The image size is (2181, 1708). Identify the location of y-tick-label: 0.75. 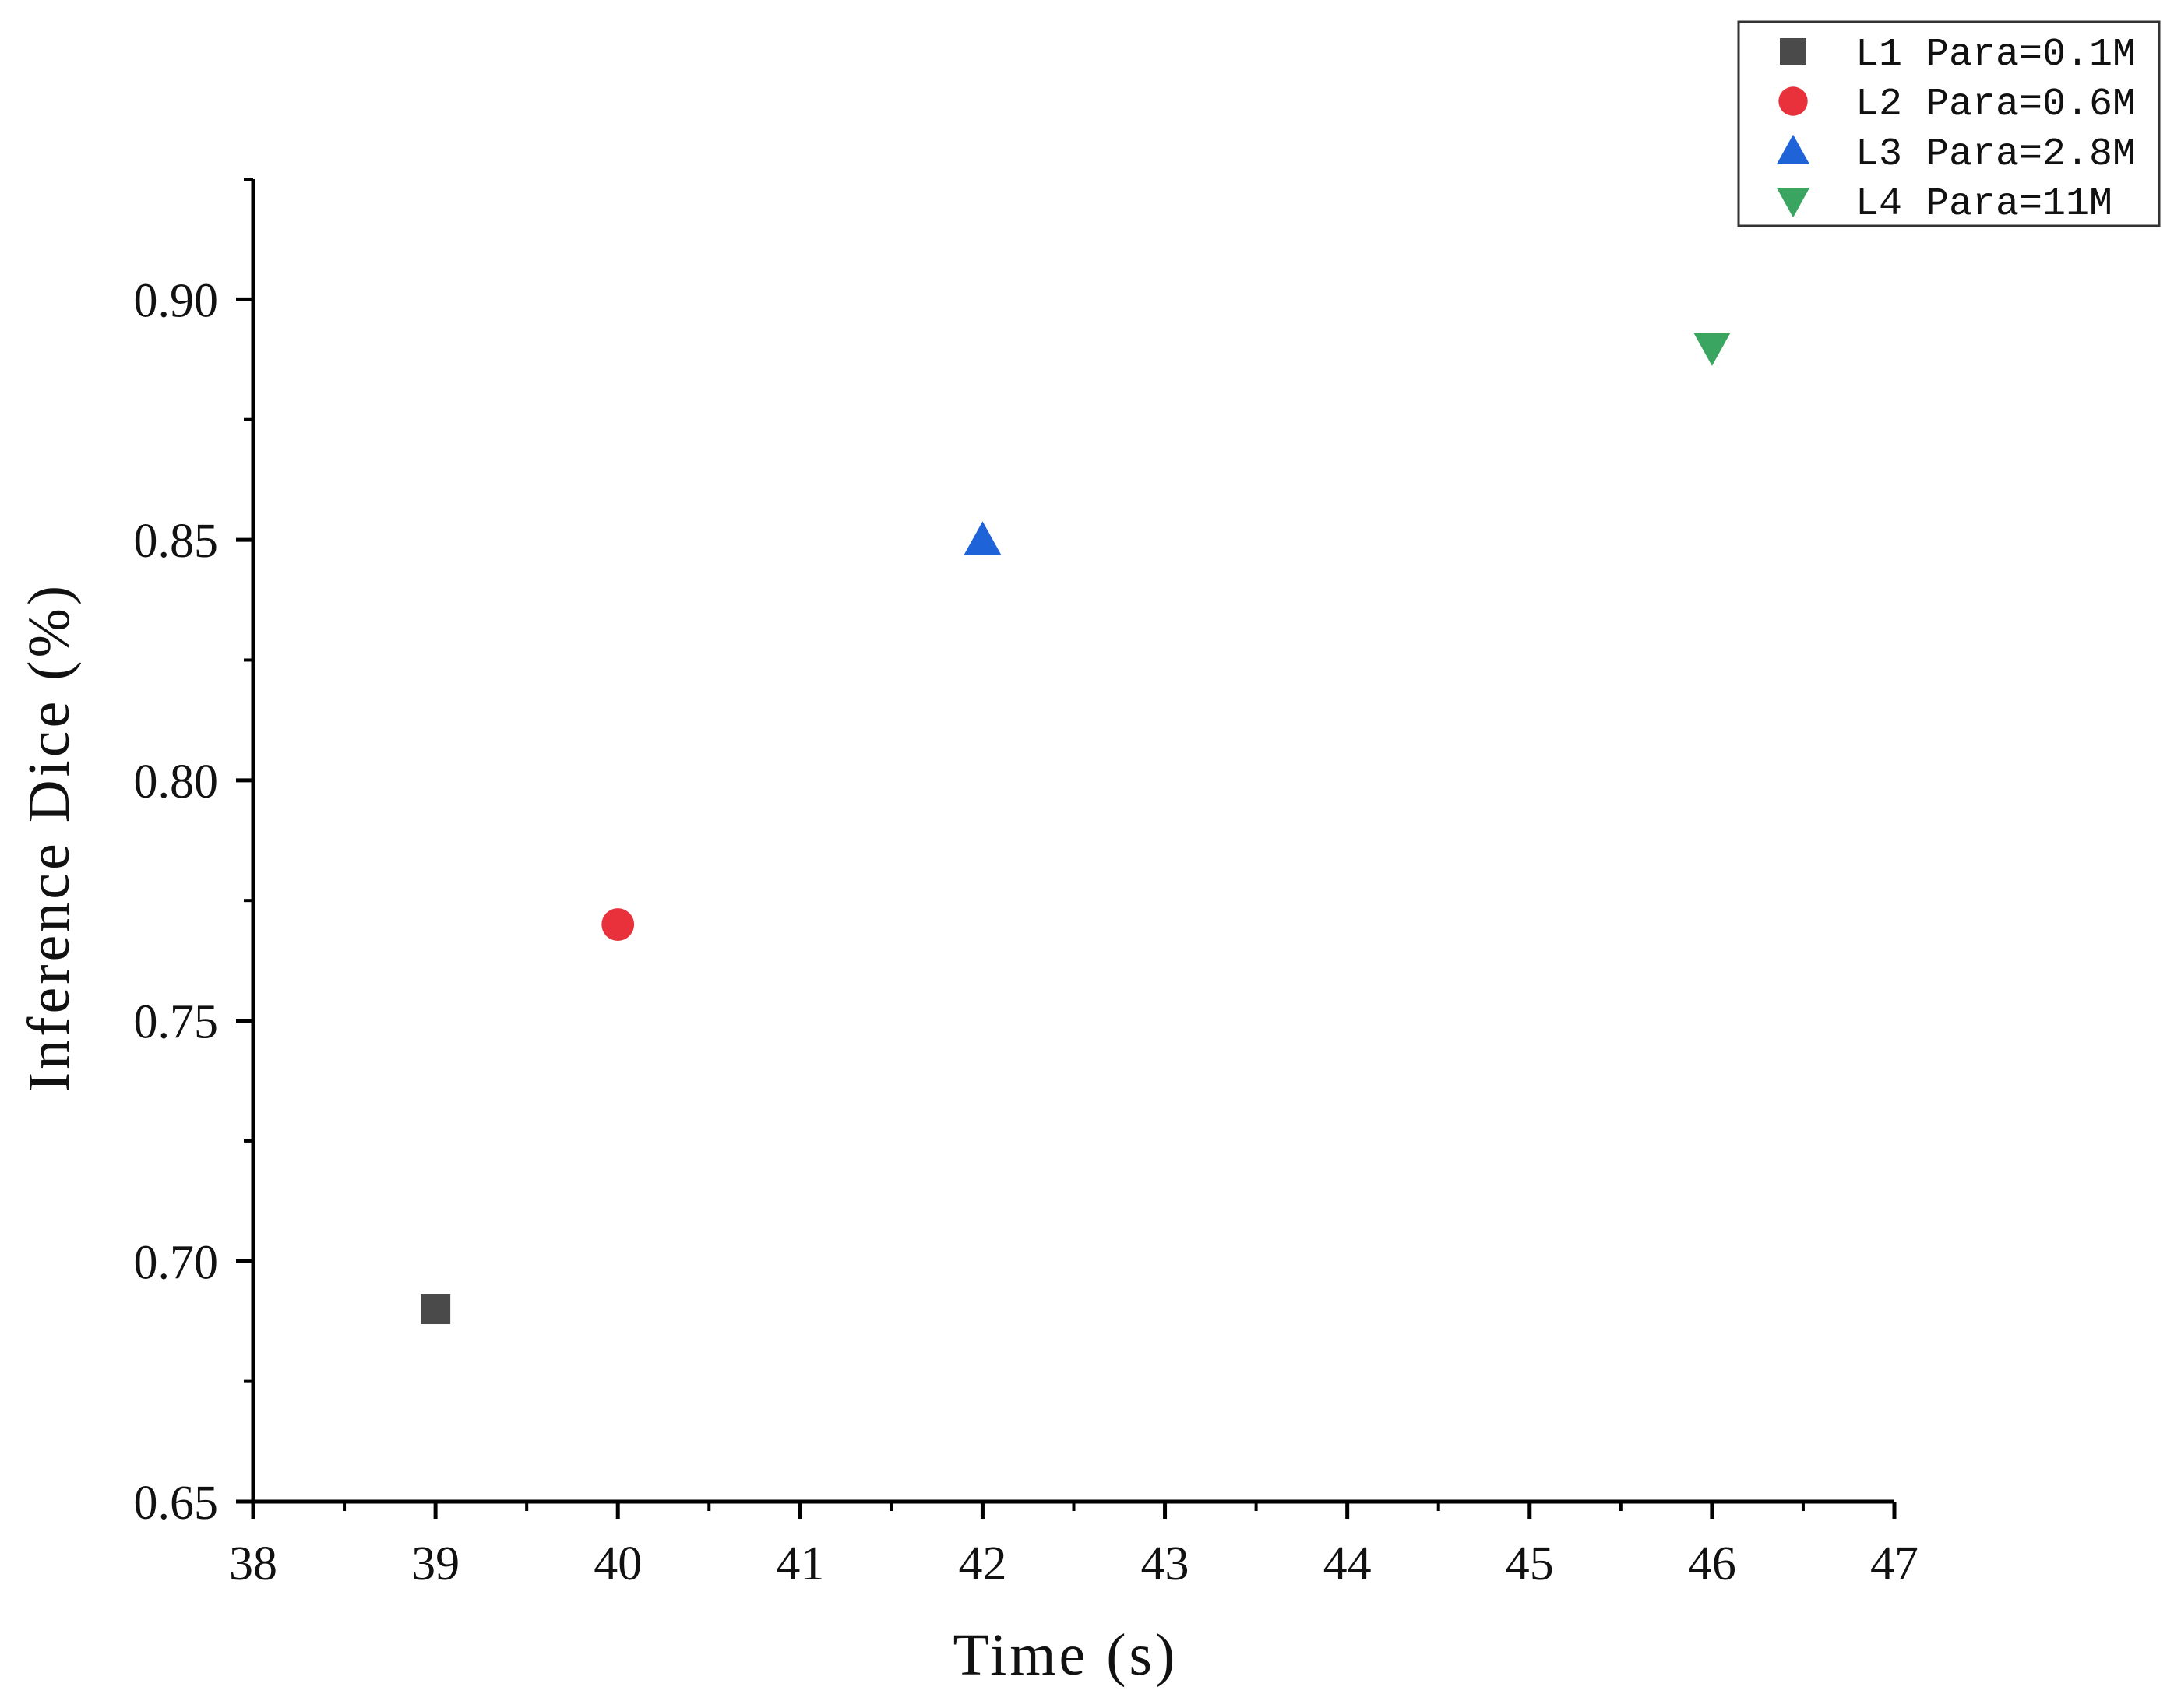
(176, 1022).